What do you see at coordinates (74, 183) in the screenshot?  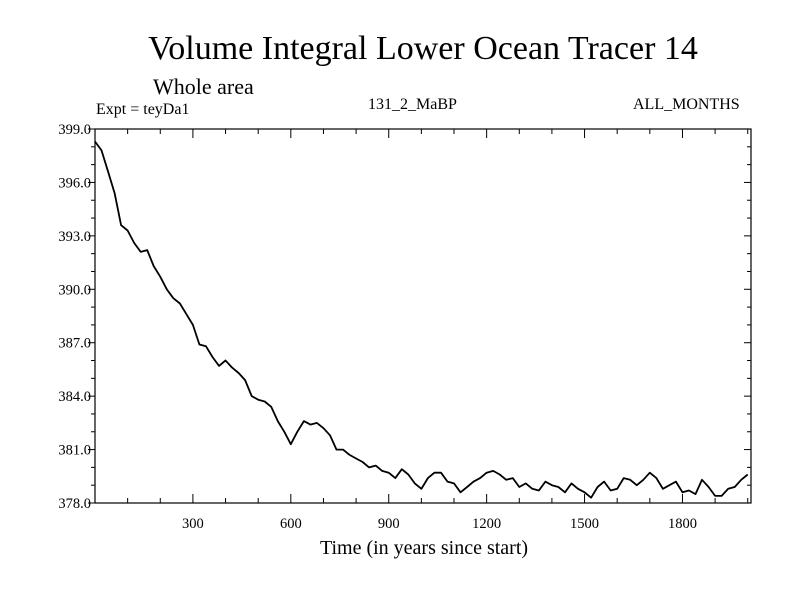 I see `y-tick-label: 396.0` at bounding box center [74, 183].